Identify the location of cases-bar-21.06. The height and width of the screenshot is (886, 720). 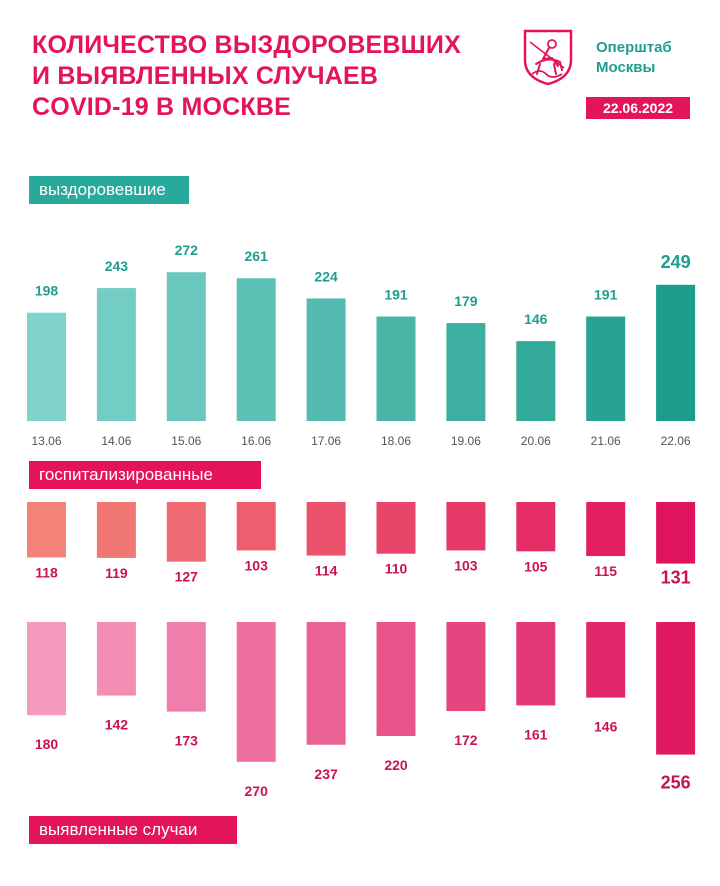
(606, 660).